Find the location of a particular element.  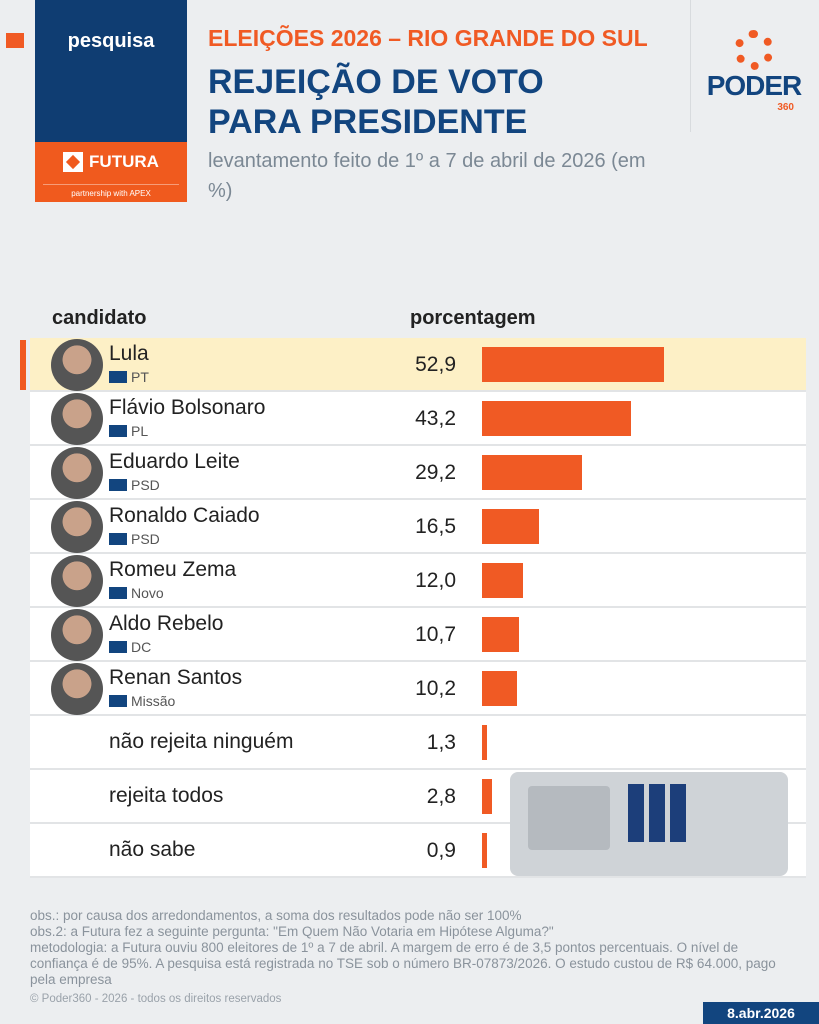

value-label: 12,0 is located at coordinates (435, 580).